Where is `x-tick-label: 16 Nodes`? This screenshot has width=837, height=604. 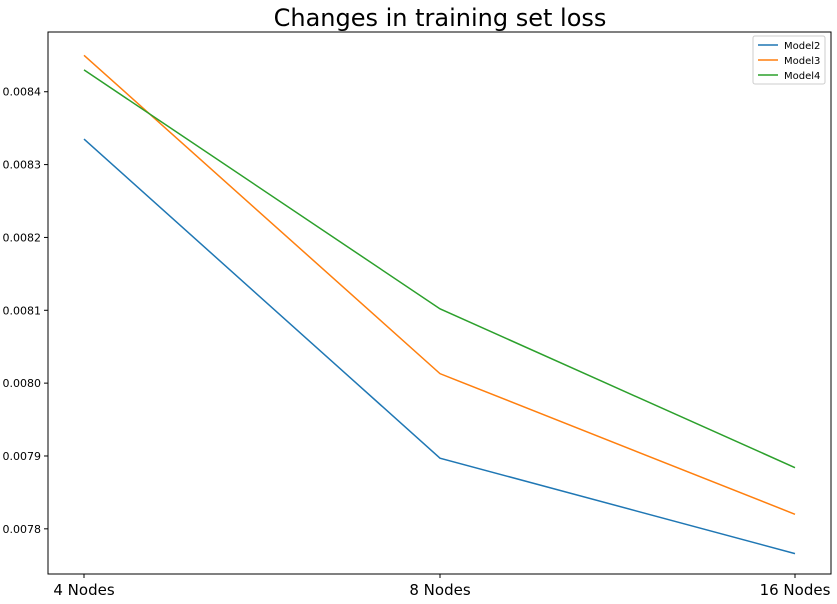 x-tick-label: 16 Nodes is located at coordinates (795, 590).